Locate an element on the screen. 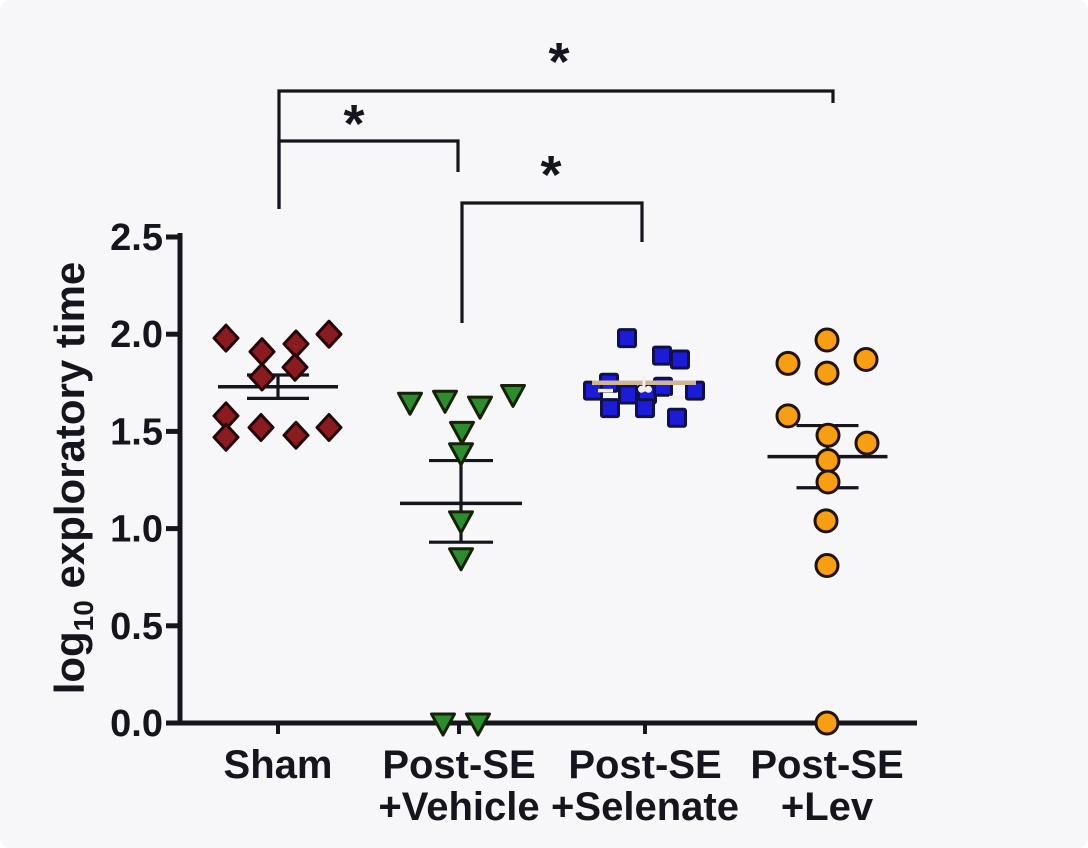 The height and width of the screenshot is (848, 1088). x-group-label: +Selenate is located at coordinates (645, 807).